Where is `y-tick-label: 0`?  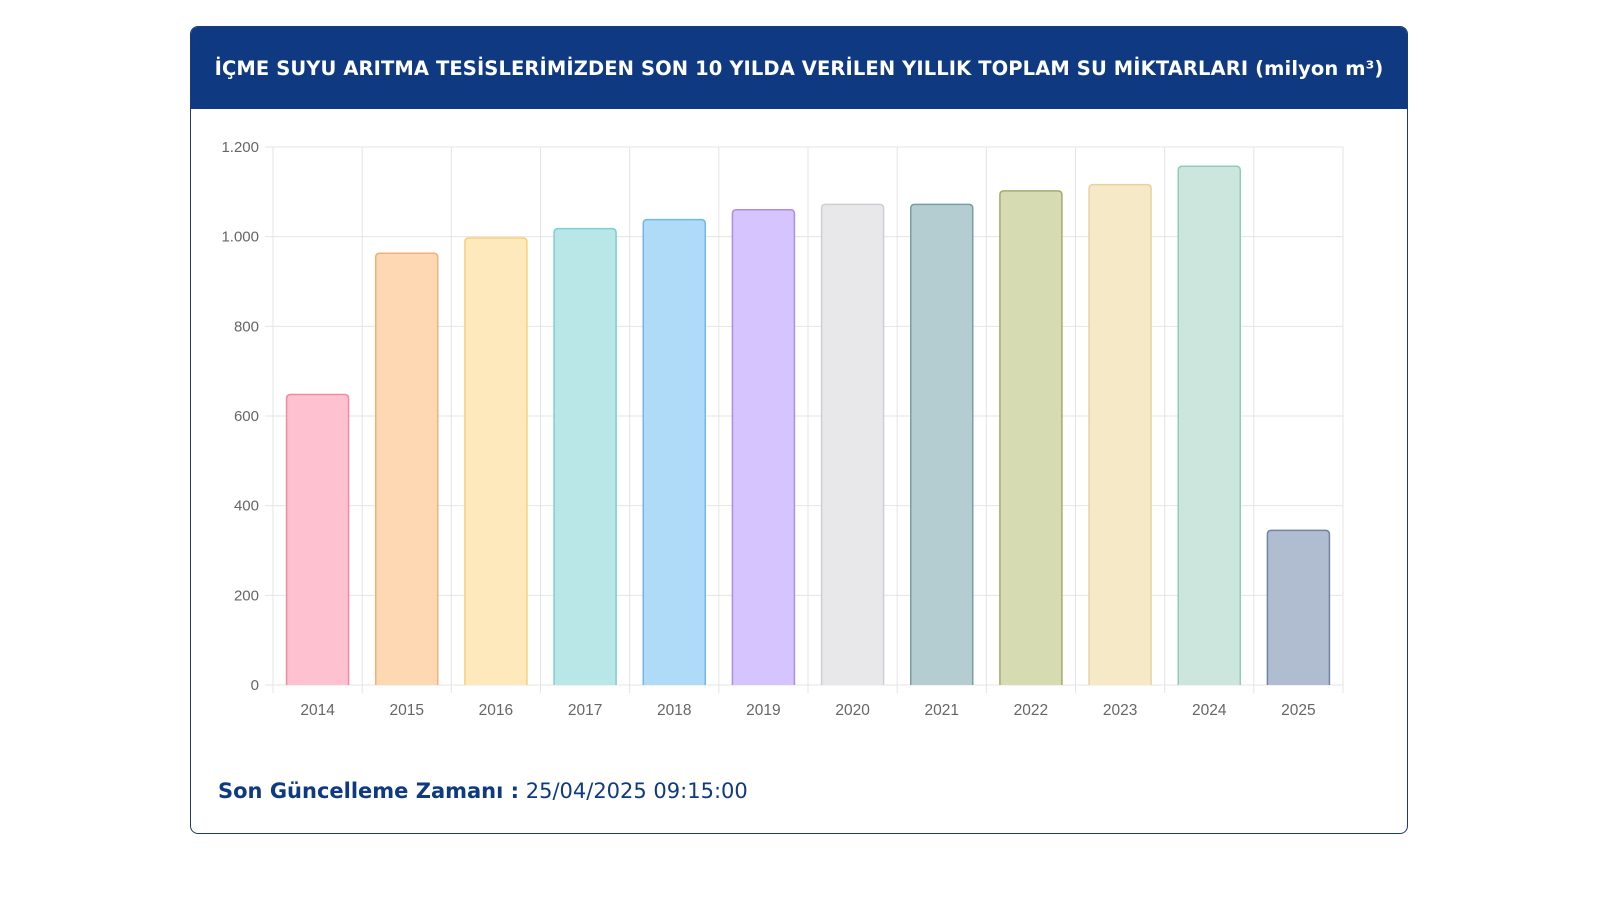
y-tick-label: 0 is located at coordinates (255, 685).